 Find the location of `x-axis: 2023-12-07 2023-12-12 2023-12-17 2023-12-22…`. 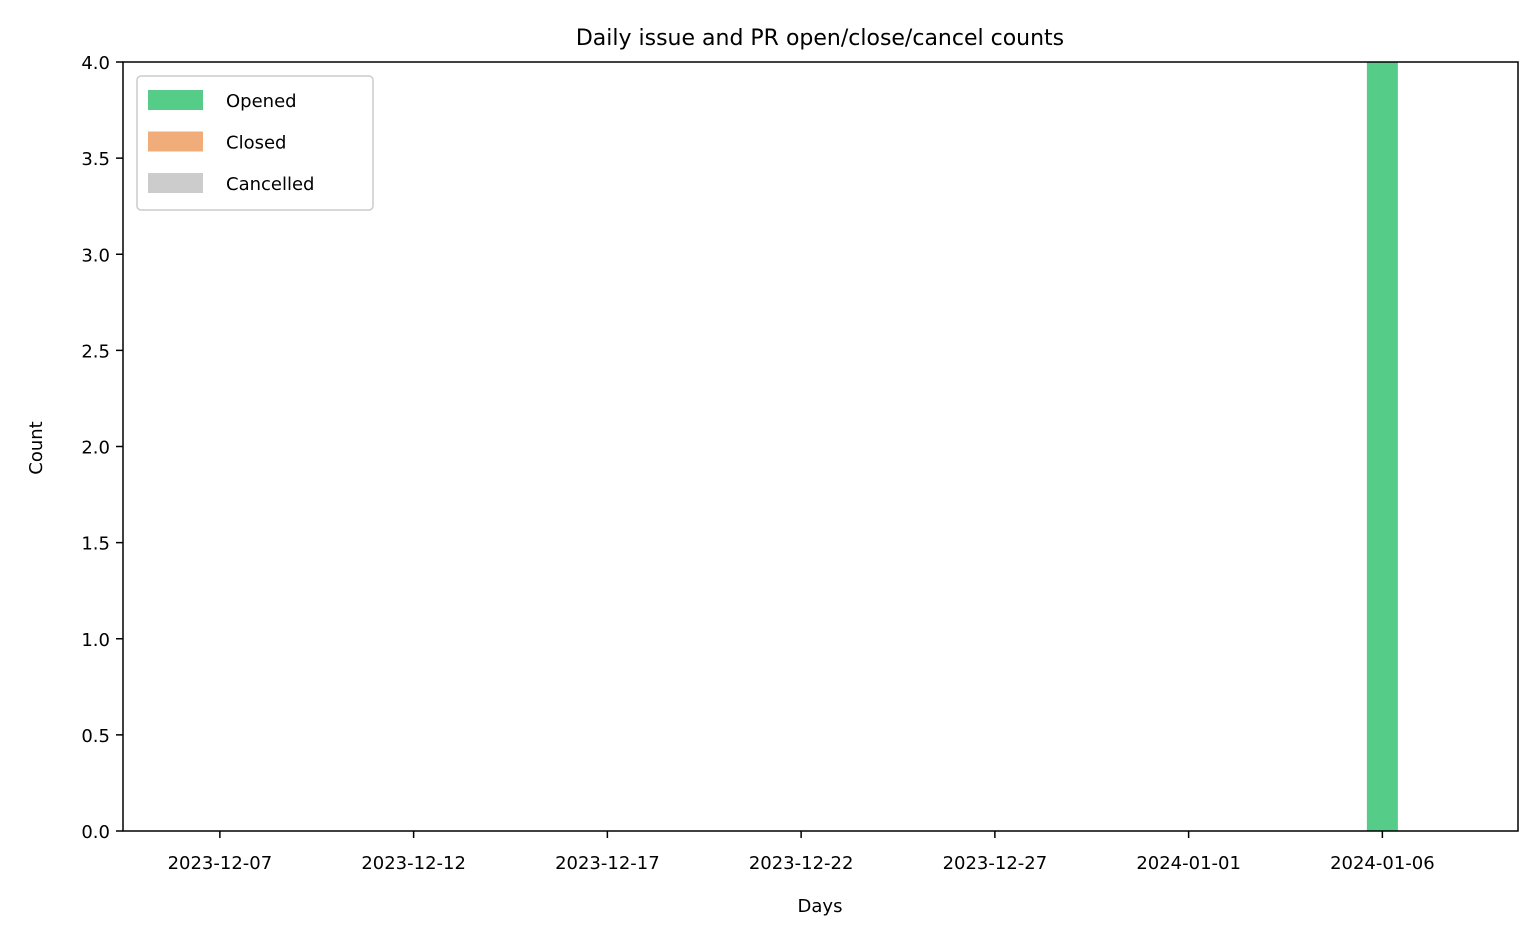

x-axis: 2023-12-07 2023-12-12 2023-12-17 2023-12-22… is located at coordinates (801, 852).